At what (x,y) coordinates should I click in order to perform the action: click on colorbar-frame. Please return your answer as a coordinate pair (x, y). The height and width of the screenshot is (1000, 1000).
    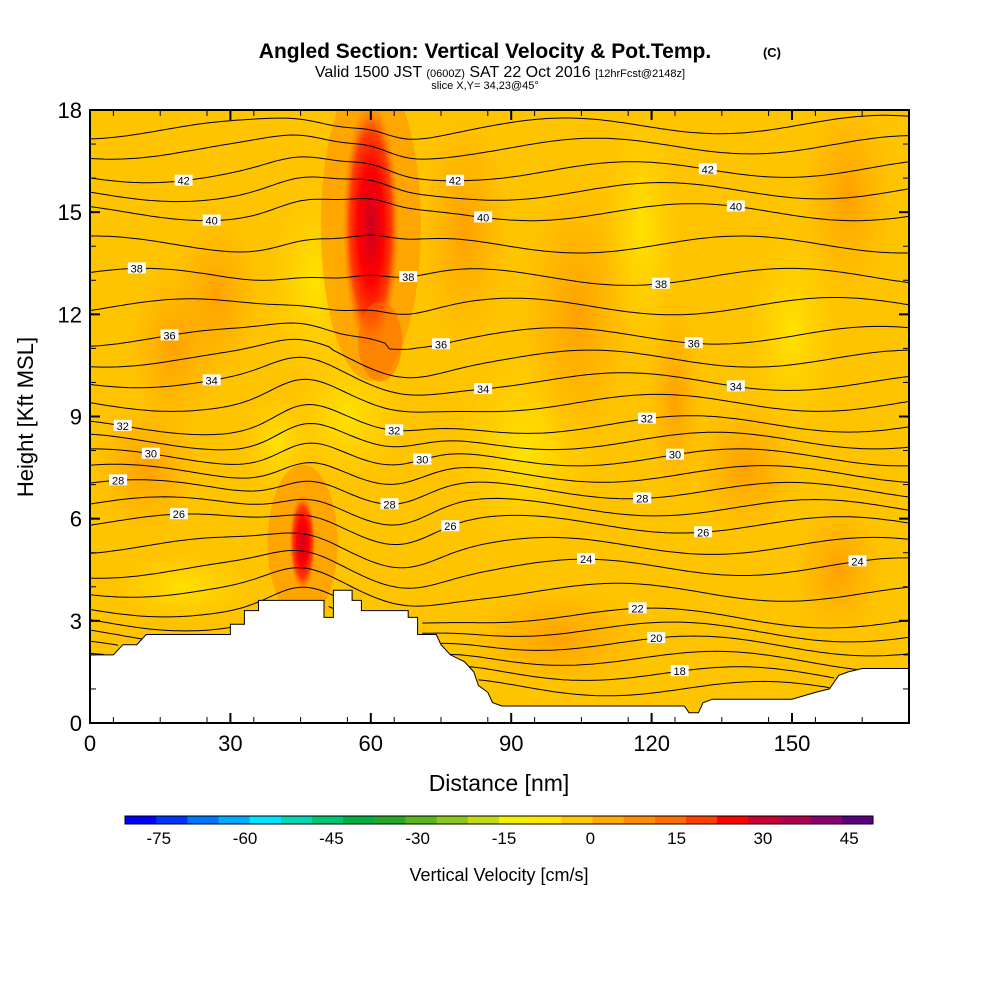
    Looking at the image, I should click on (499, 820).